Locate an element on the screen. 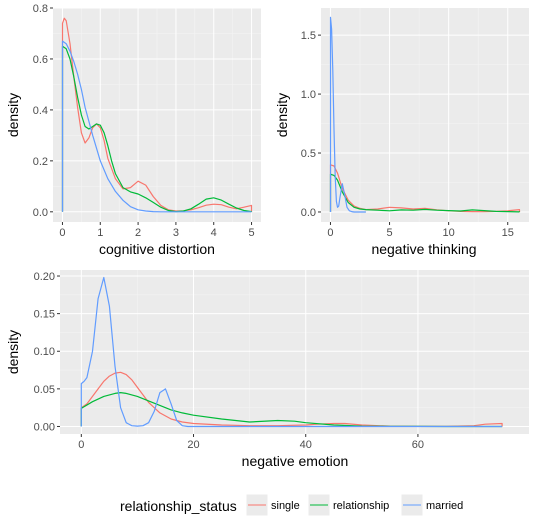 The width and height of the screenshot is (536, 531). x-tick-label: 10 is located at coordinates (449, 233).